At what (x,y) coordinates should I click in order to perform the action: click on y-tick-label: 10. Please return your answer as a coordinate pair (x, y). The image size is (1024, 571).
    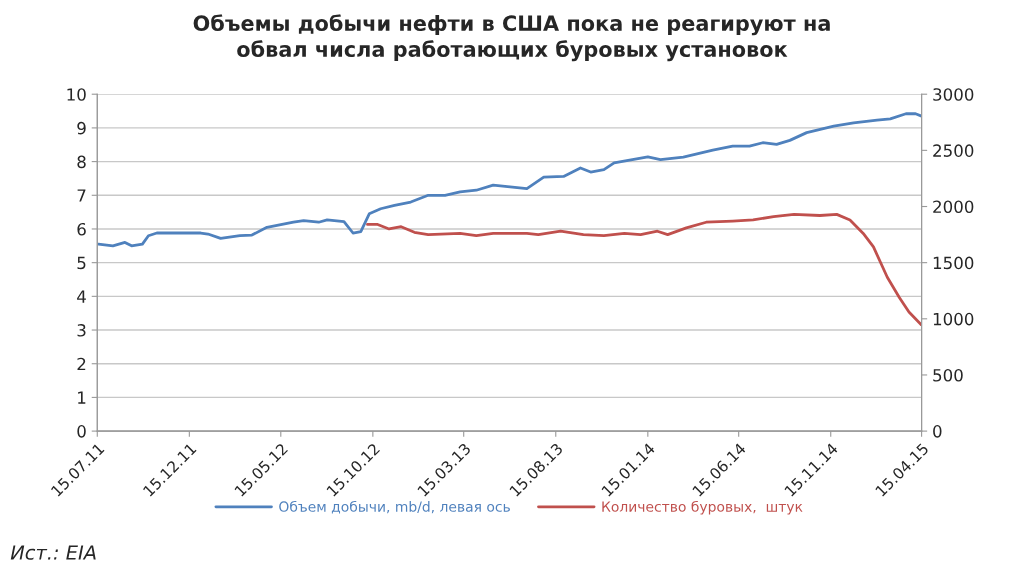
    Looking at the image, I should click on (76, 94).